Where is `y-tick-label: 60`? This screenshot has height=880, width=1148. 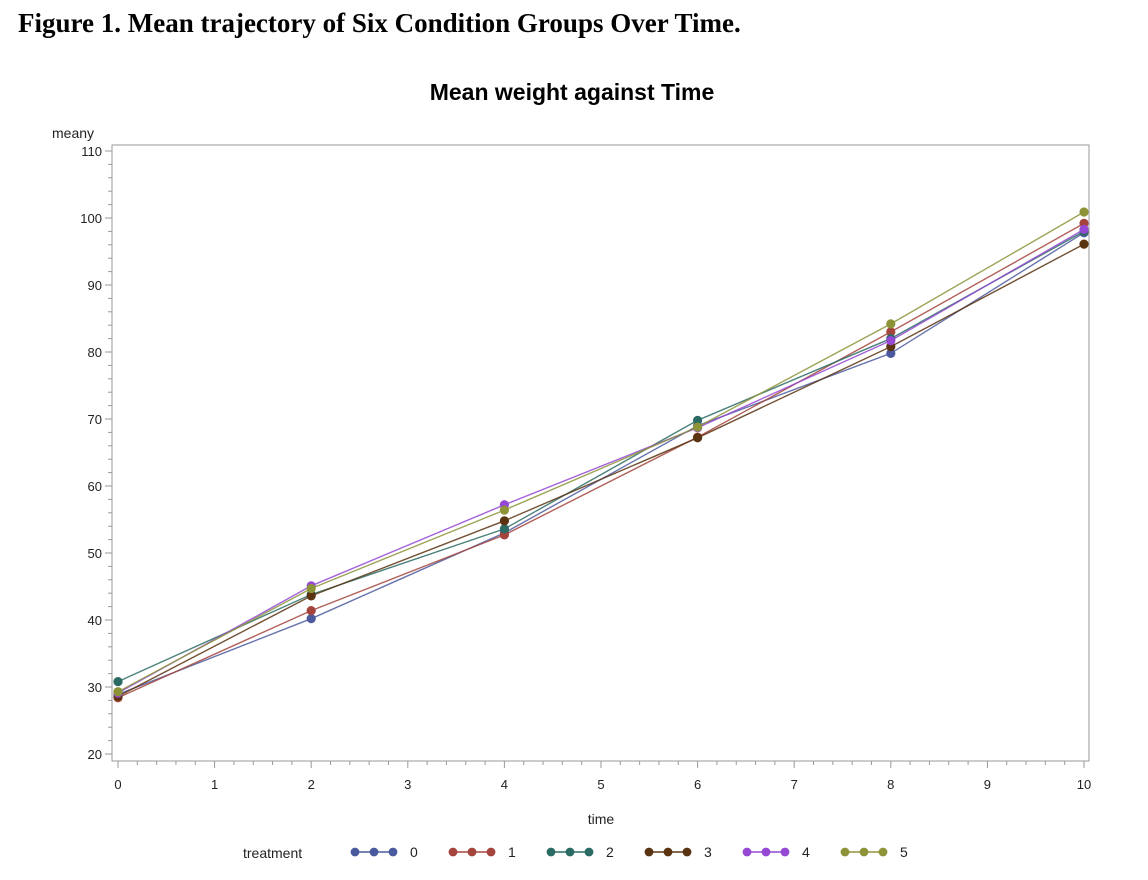
y-tick-label: 60 is located at coordinates (95, 486).